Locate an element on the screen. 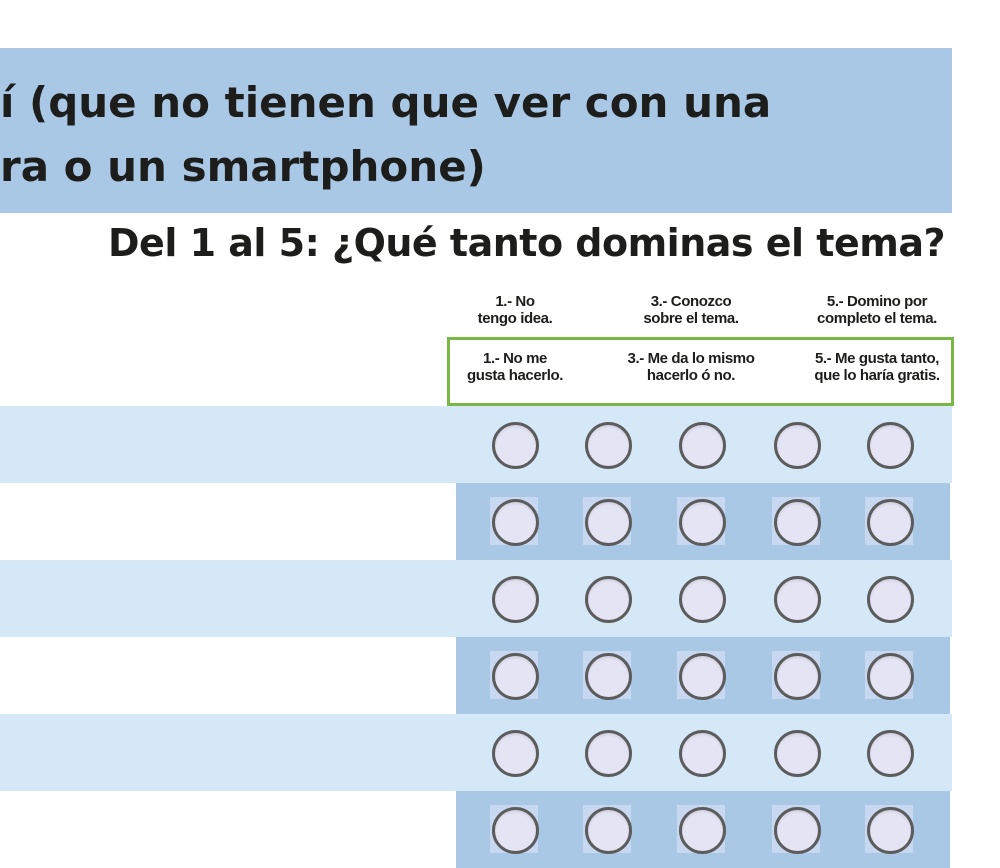 This screenshot has height=868, width=1000. banner-title-line-2: ra o un smartphone) is located at coordinates (243, 166).